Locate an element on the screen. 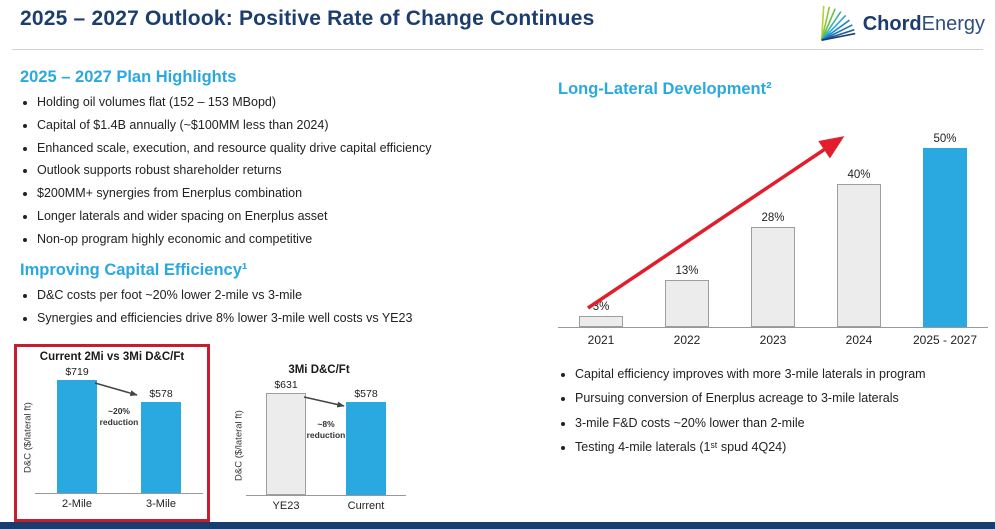 This screenshot has width=995, height=529. plot-area: $719 $578 is located at coordinates (119, 430).